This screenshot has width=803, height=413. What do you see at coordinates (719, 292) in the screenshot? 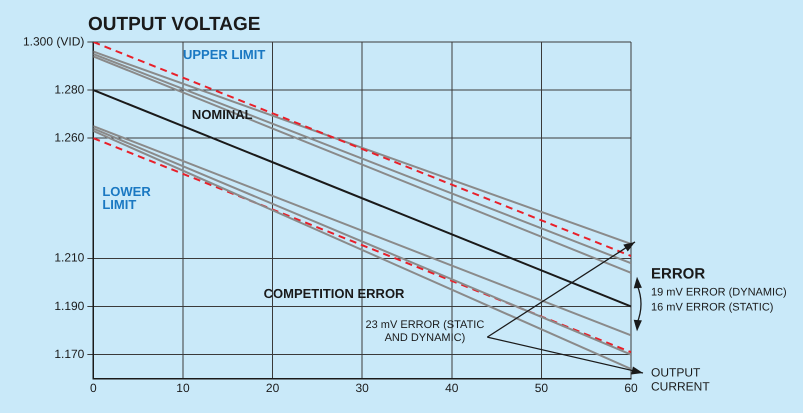
I see `text: 19 mV ERROR (DYNAMIC)` at bounding box center [719, 292].